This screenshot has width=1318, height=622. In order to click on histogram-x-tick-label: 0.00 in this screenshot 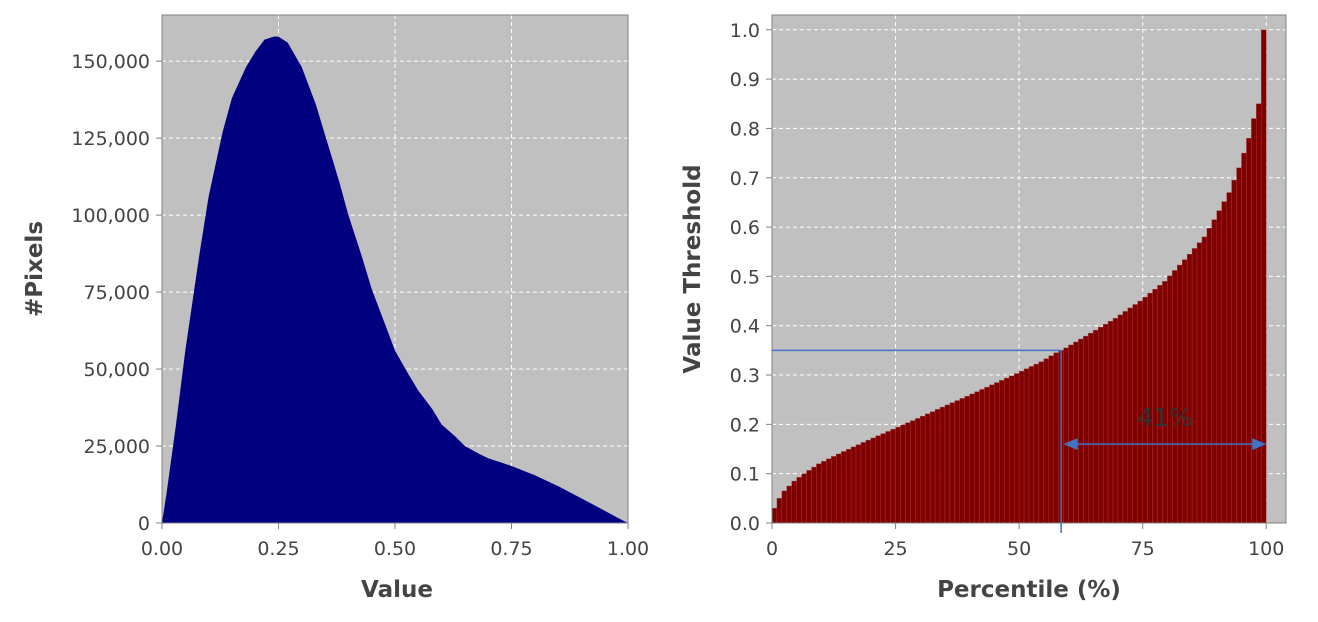, I will do `click(162, 549)`.